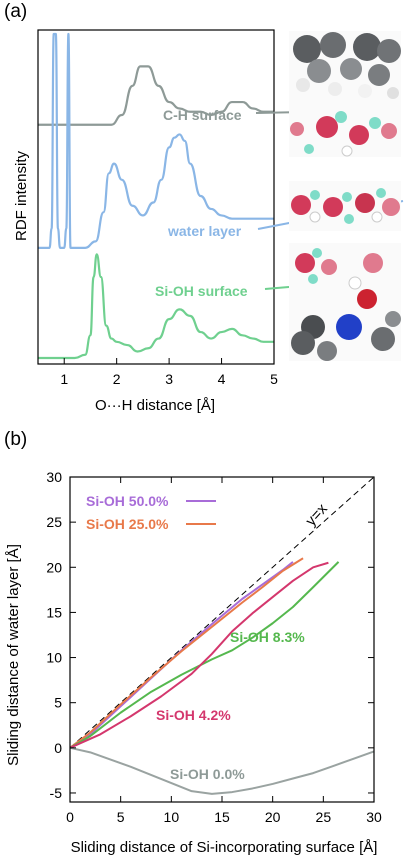 The image size is (416, 862). What do you see at coordinates (201, 291) in the screenshot?
I see `label-sioh-surface: Si-OH surface` at bounding box center [201, 291].